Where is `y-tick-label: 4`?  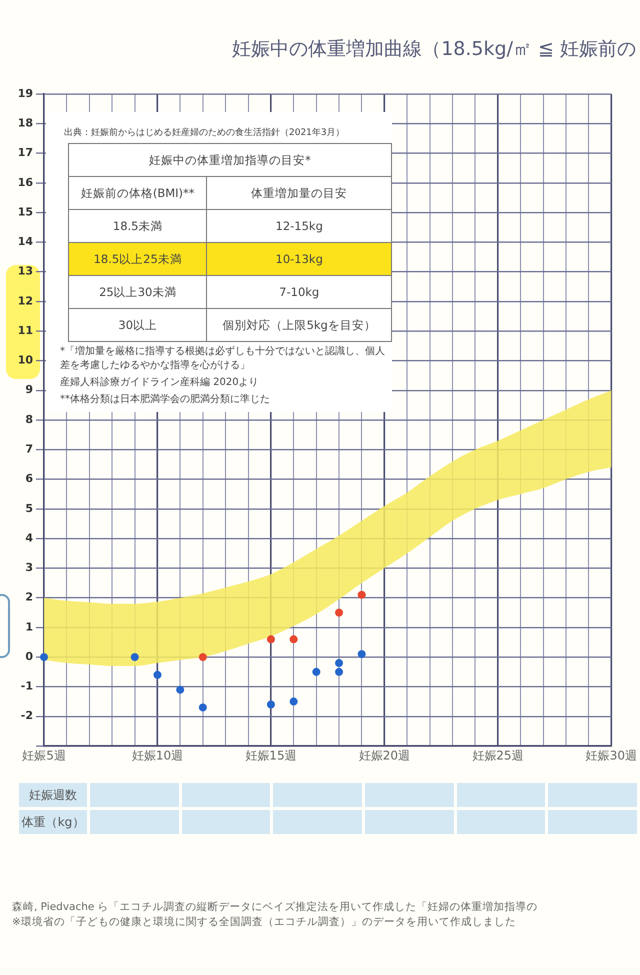 y-tick-label: 4 is located at coordinates (29, 537).